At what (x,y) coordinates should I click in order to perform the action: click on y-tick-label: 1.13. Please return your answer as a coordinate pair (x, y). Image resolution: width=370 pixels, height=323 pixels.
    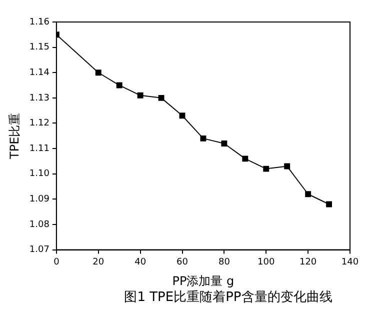
    Looking at the image, I should click on (39, 98).